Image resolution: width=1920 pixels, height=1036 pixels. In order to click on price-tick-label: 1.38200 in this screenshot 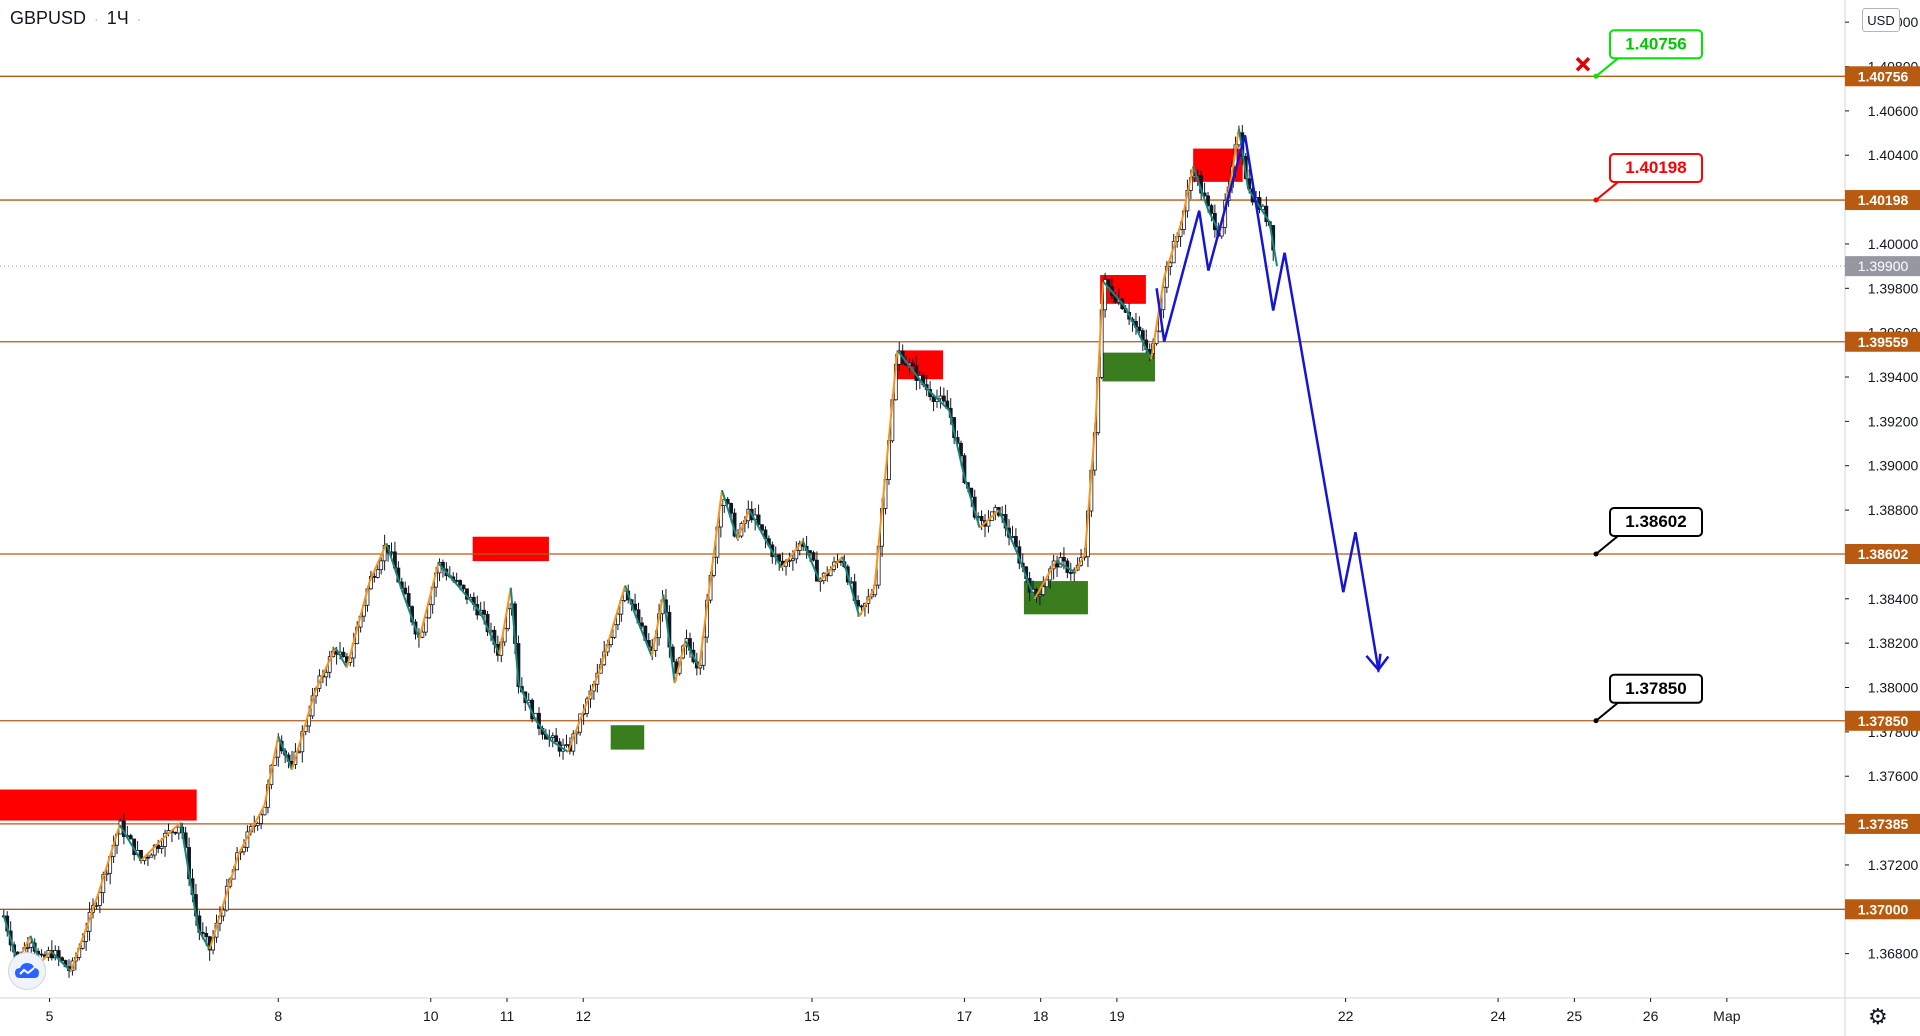, I will do `click(1893, 643)`.